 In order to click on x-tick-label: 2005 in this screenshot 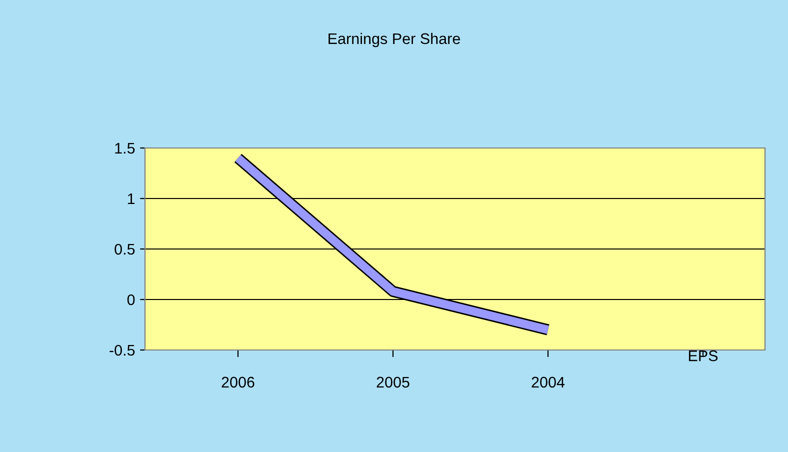, I will do `click(393, 382)`.